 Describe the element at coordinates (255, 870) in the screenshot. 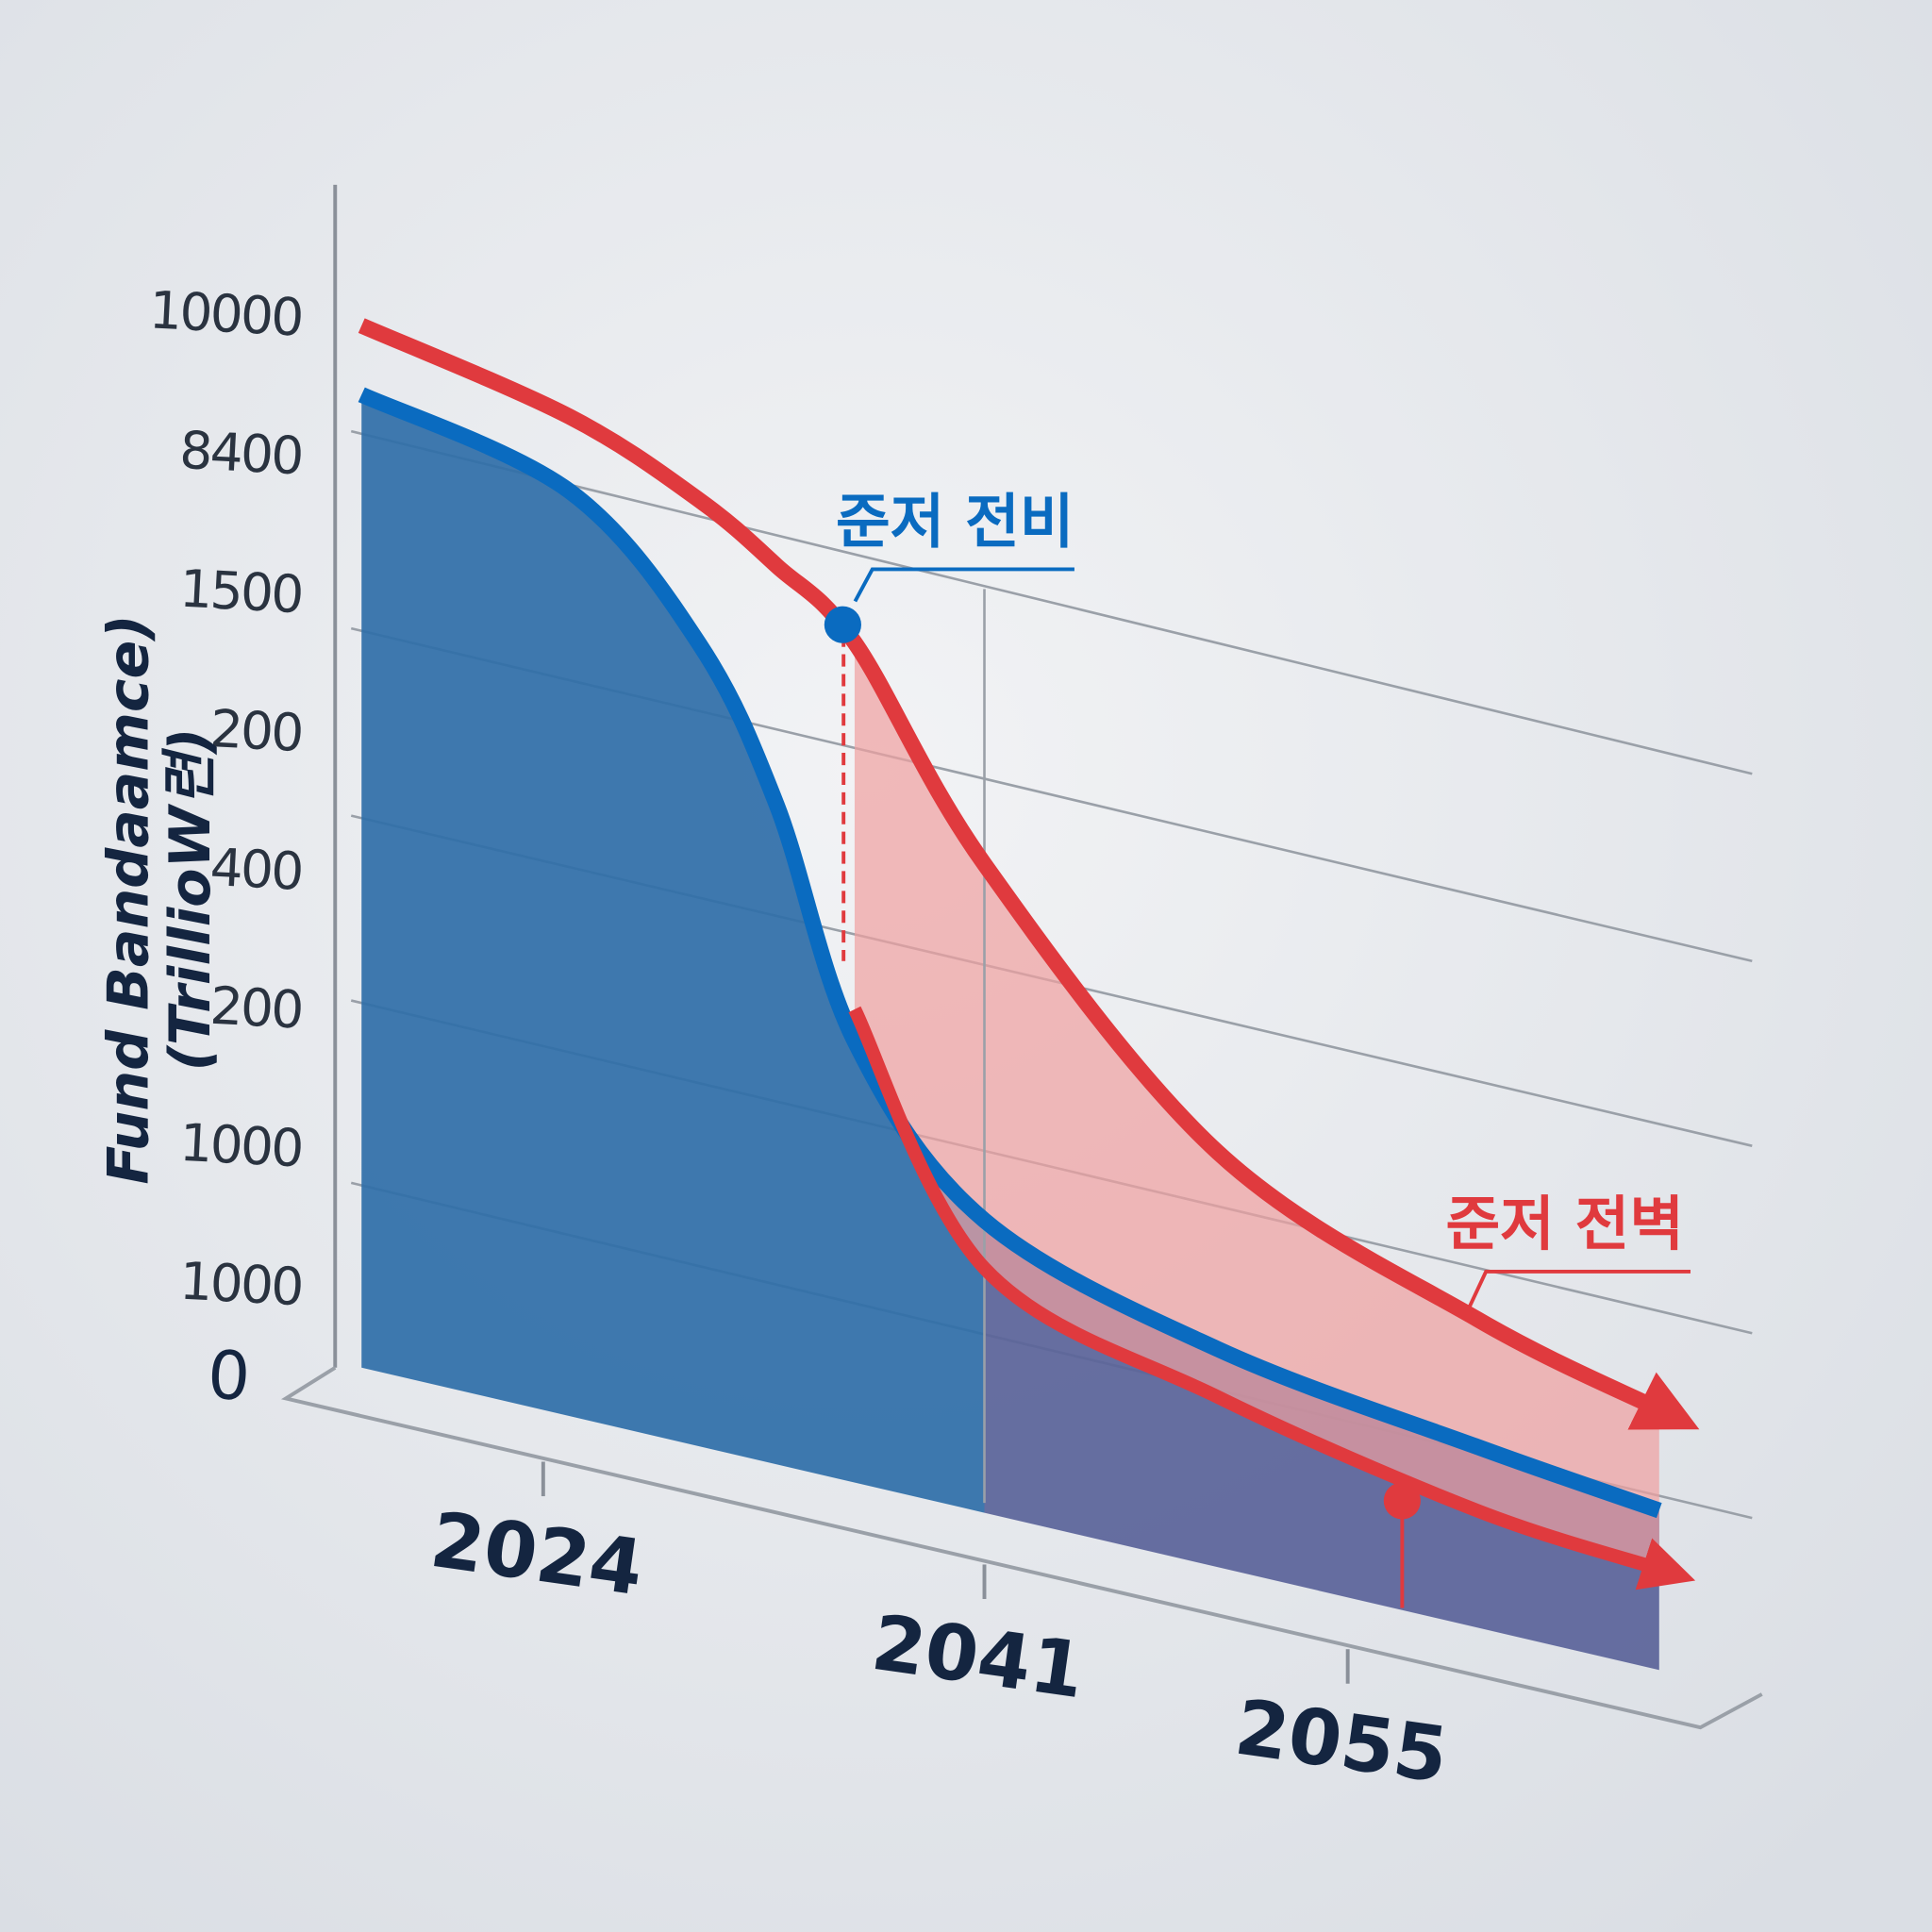

I see `y-tick-label: 400` at that location.